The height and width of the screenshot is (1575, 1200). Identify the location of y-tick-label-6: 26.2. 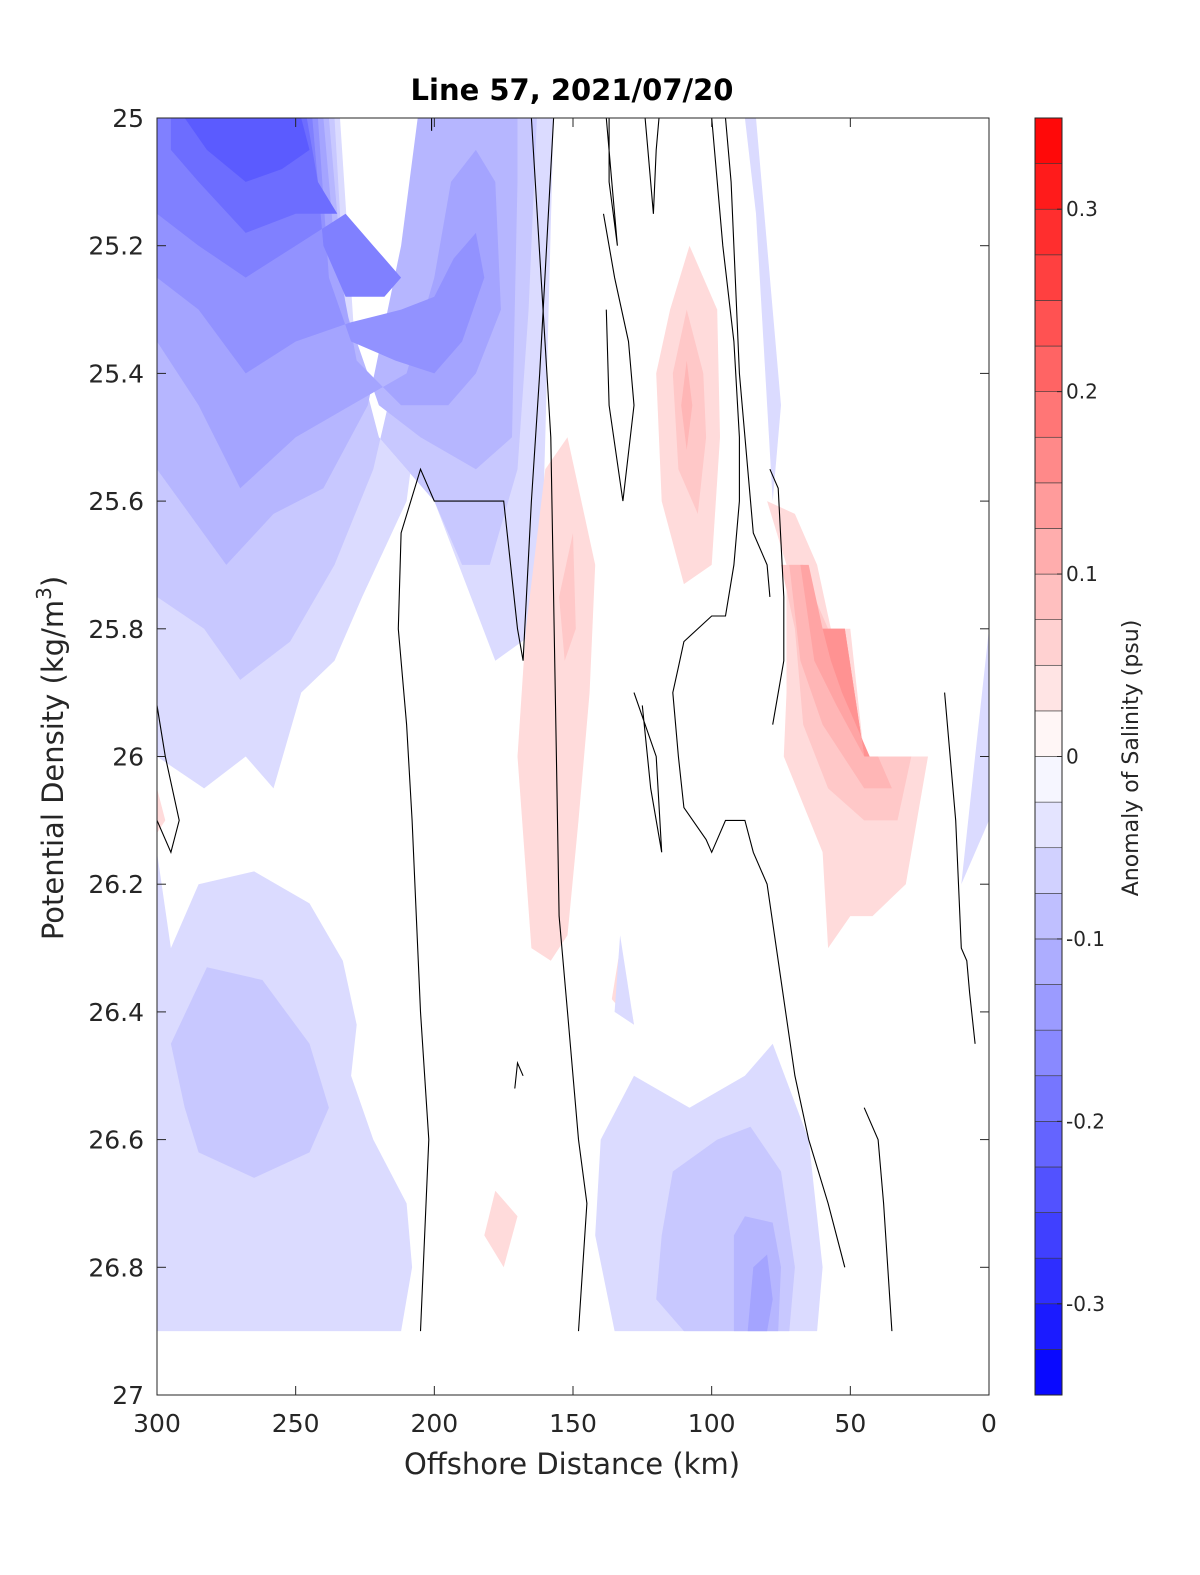
(116, 884).